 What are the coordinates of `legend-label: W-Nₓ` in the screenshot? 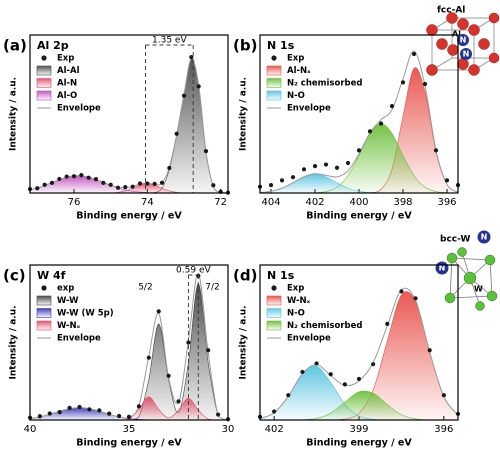 It's located at (299, 301).